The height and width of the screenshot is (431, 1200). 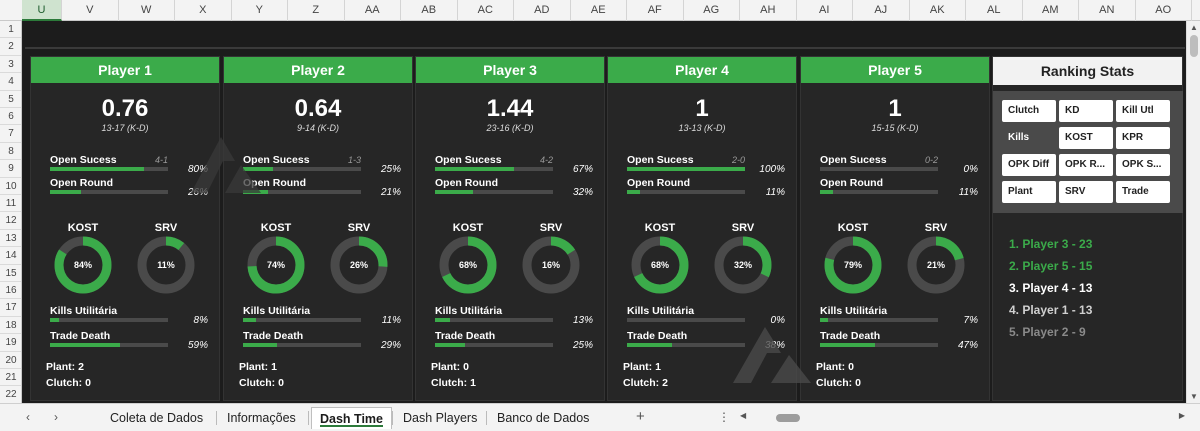 I want to click on column-header-ac: AC, so click(x=486, y=10).